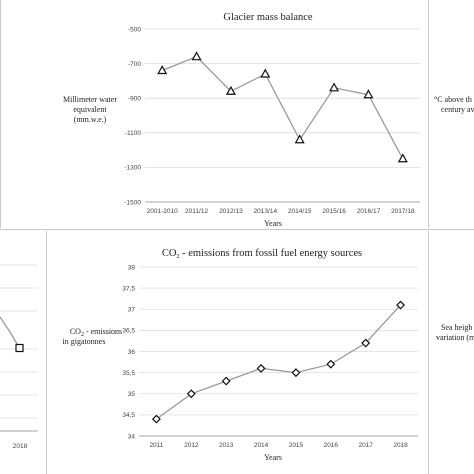  What do you see at coordinates (456, 327) in the screenshot?
I see `partial-ylabel-right-bottom-1: Sea heigh` at bounding box center [456, 327].